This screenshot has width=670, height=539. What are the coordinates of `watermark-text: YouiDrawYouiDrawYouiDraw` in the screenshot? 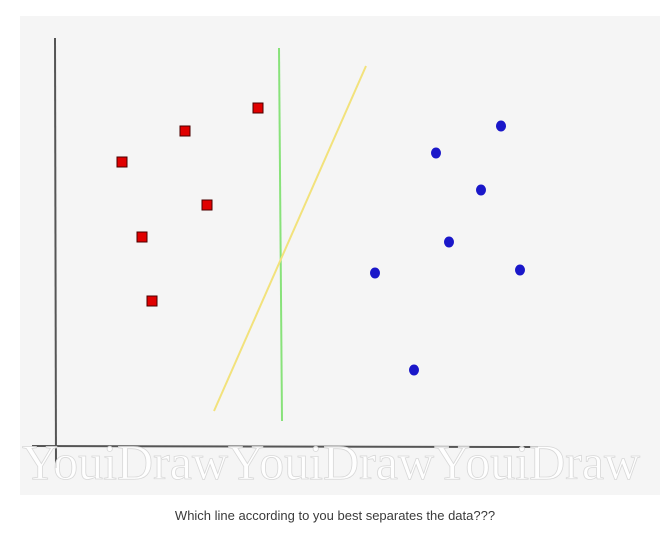 It's located at (331, 462).